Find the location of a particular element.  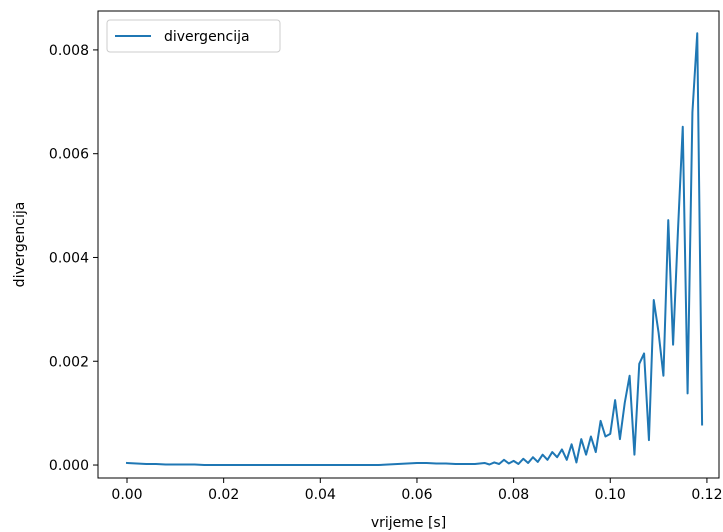

y-tick-label: 0.008 is located at coordinates (69, 51).